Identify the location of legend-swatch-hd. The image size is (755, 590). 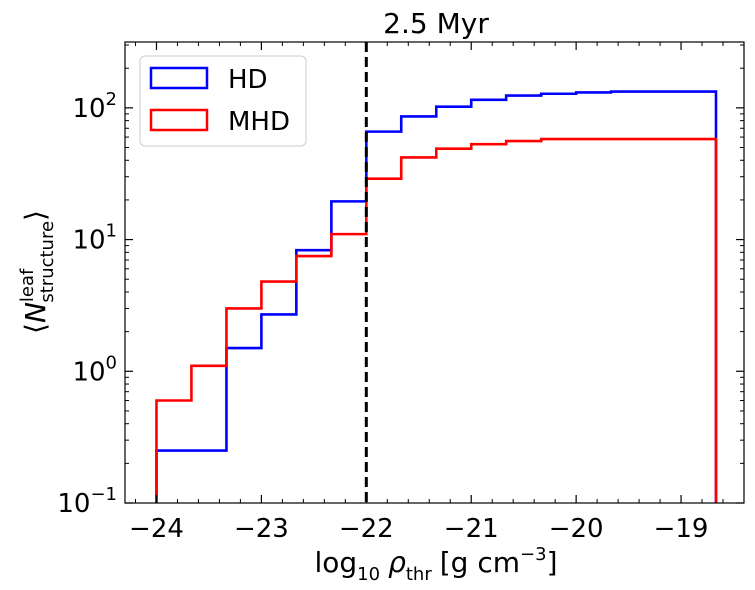
(179, 78).